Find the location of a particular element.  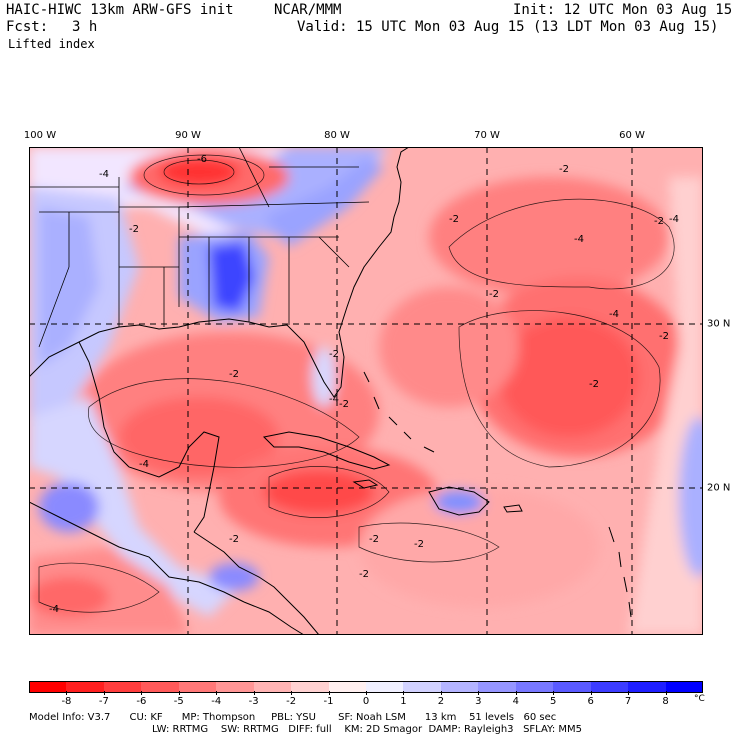

colorbar-label: -3 is located at coordinates (253, 701).